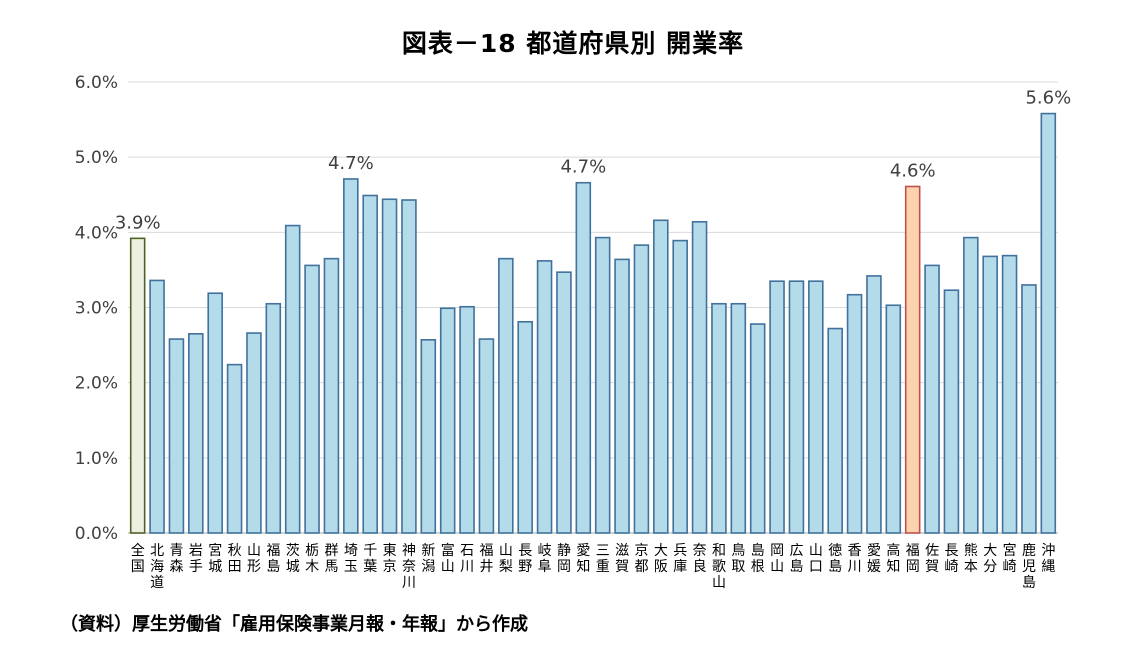 This screenshot has width=1146, height=668. Describe the element at coordinates (215, 559) in the screenshot. I see `x-tick-label: 宮城` at that location.